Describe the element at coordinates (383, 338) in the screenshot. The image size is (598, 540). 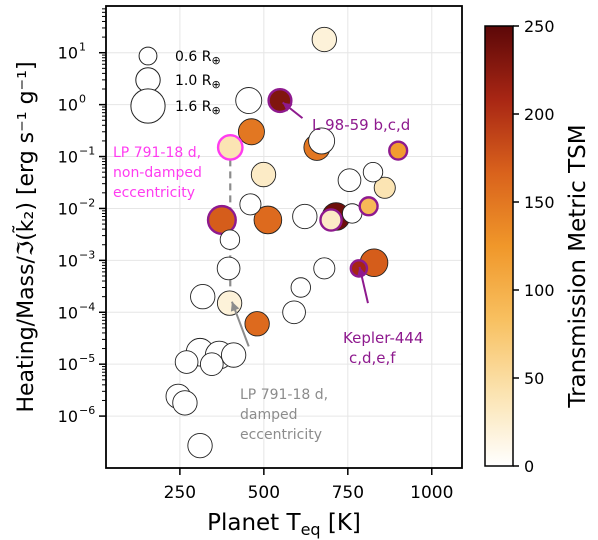
I see `annotation-line: Kepler-444` at that location.